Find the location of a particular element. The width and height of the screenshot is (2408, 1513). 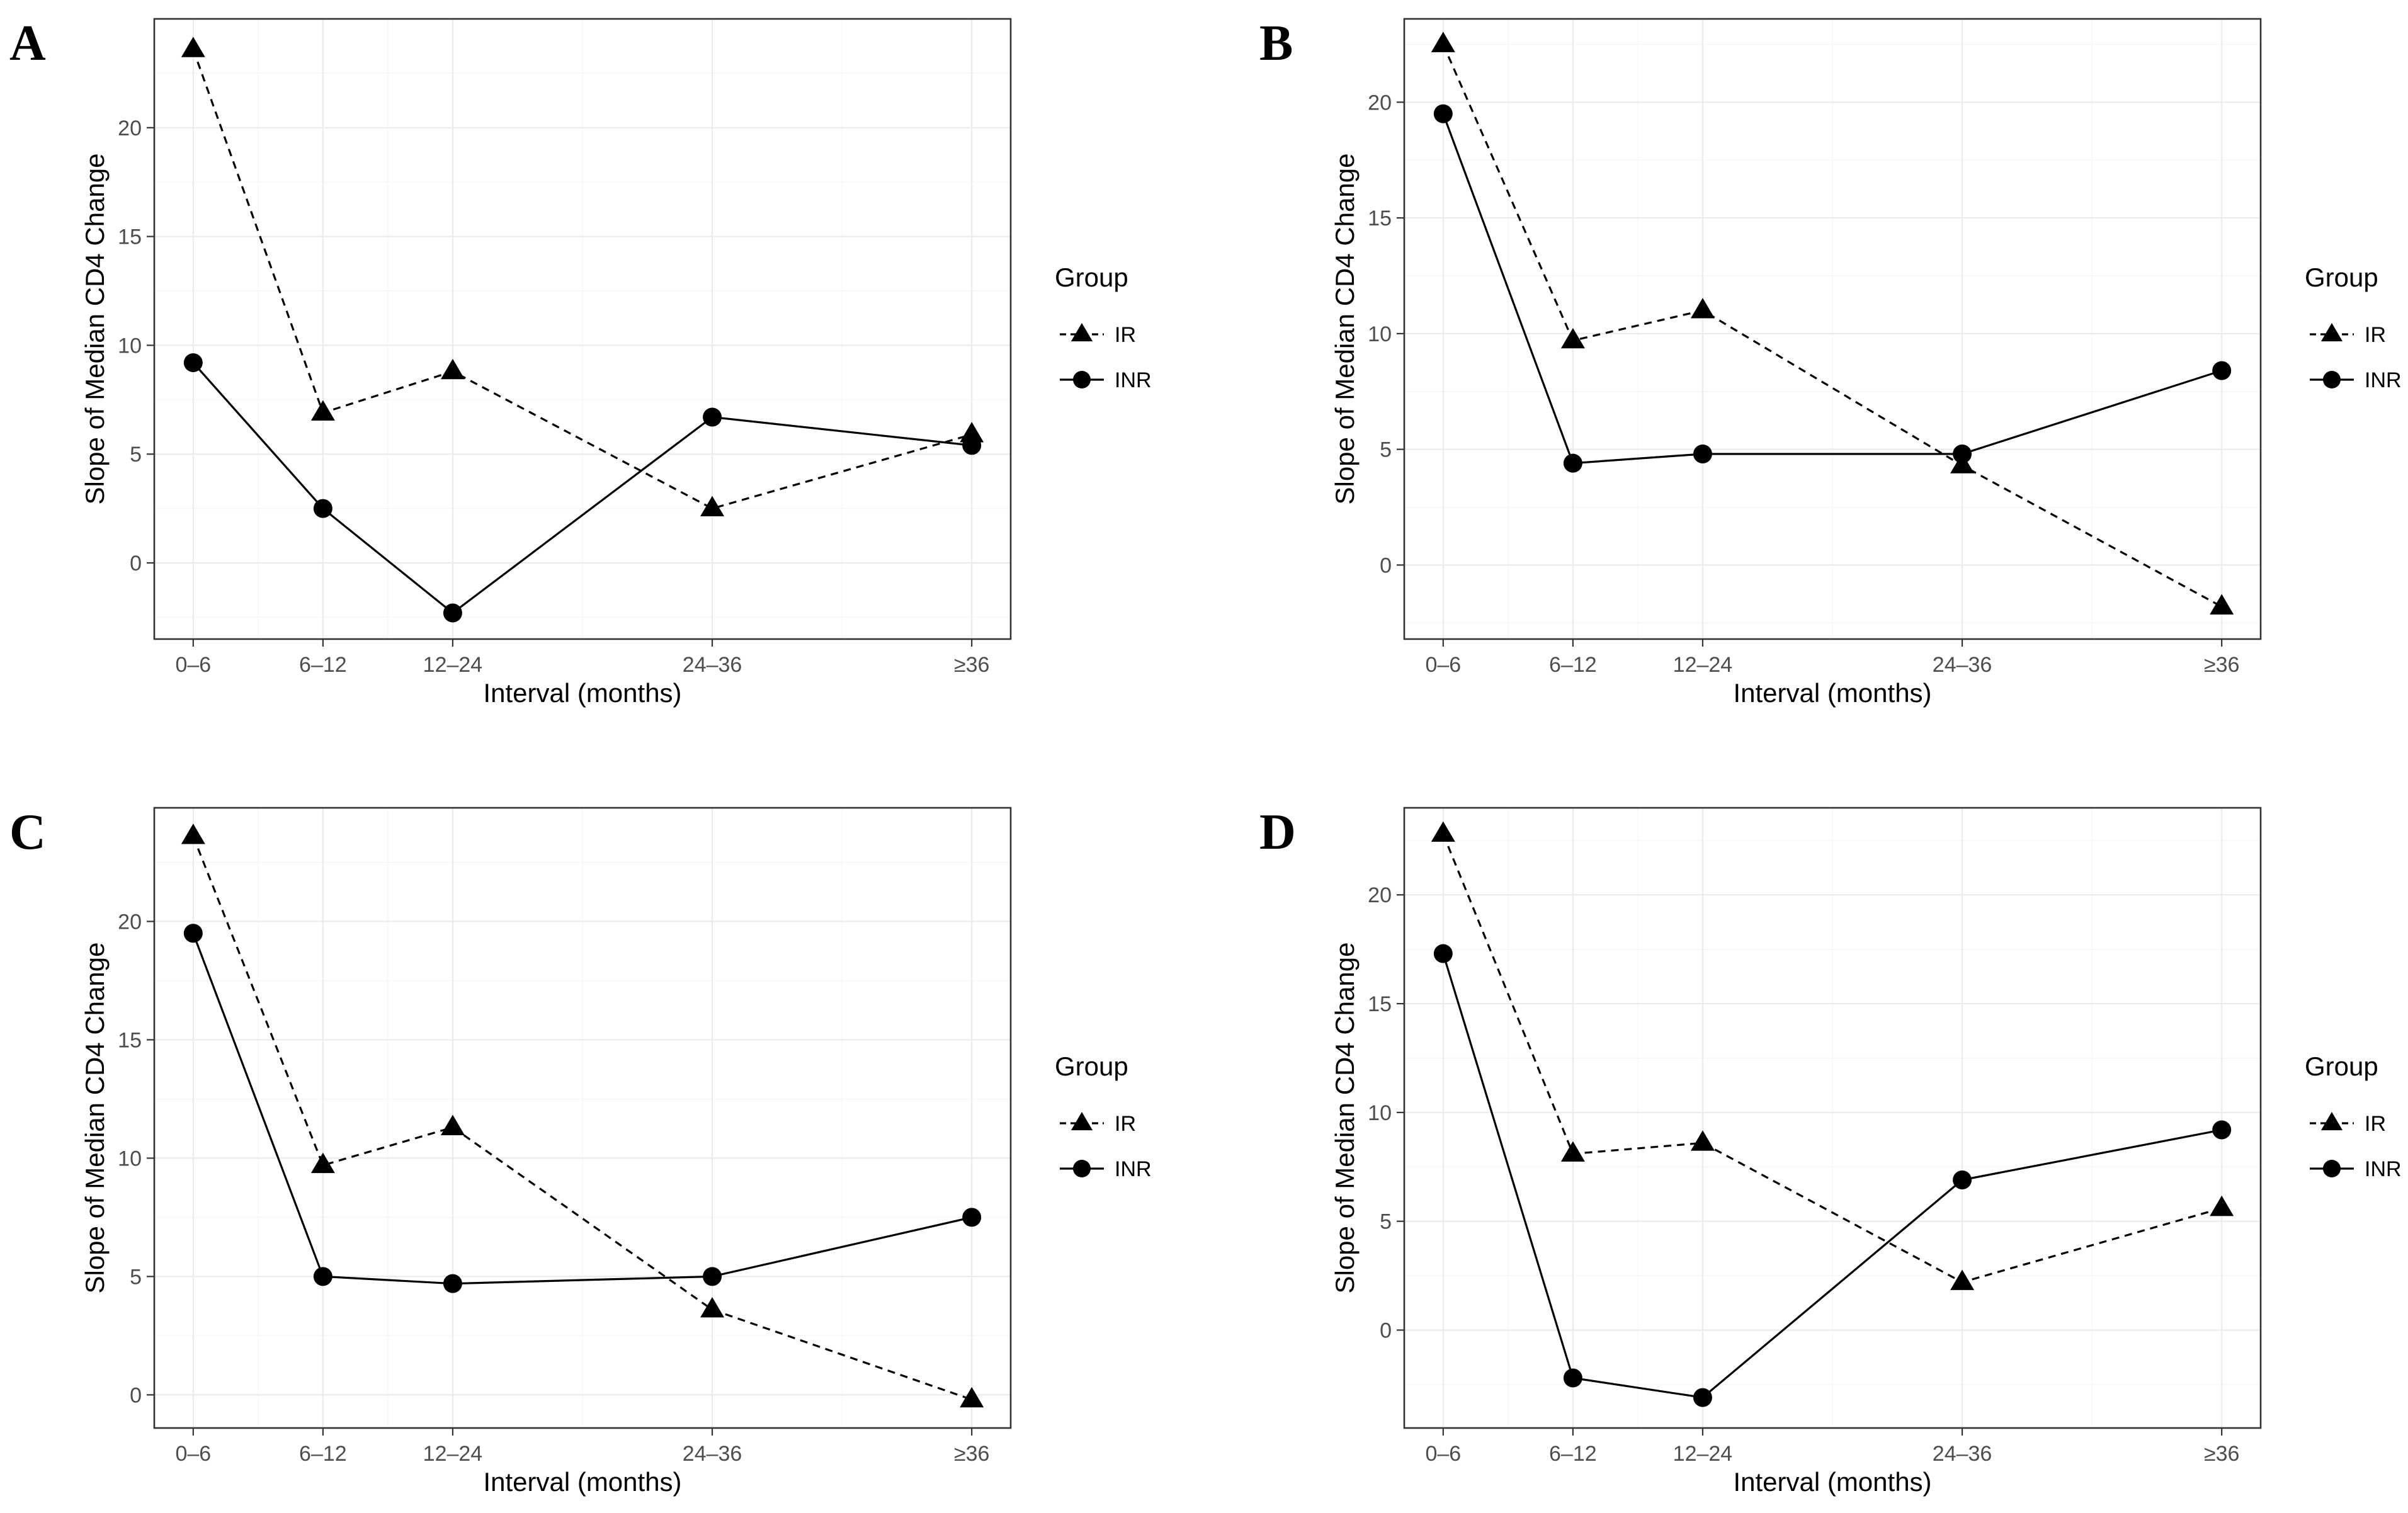

panel-letter: B is located at coordinates (1276, 43).